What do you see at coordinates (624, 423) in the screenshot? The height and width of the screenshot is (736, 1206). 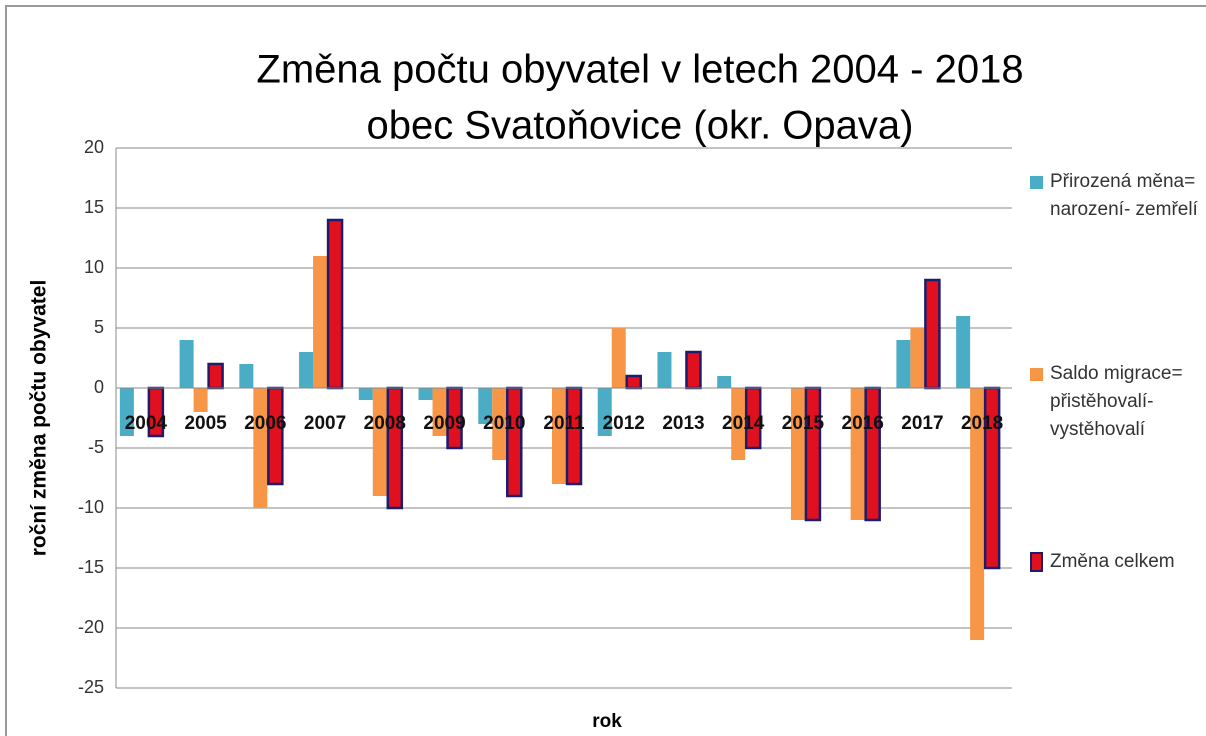 I see `x-tick-label: 2012` at bounding box center [624, 423].